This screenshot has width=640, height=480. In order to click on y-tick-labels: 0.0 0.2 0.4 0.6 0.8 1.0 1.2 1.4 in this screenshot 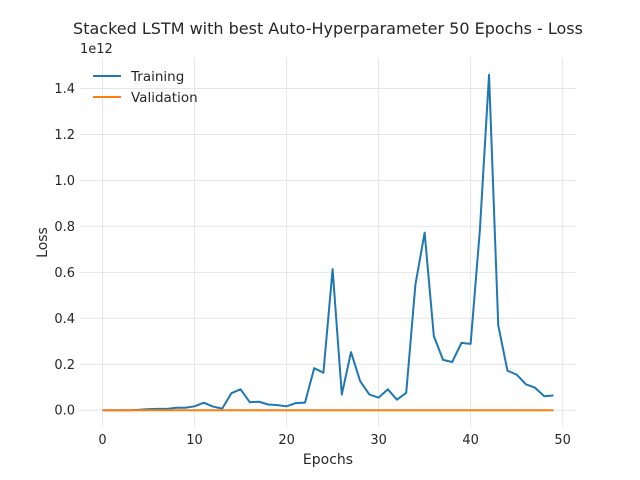, I will do `click(64, 250)`.